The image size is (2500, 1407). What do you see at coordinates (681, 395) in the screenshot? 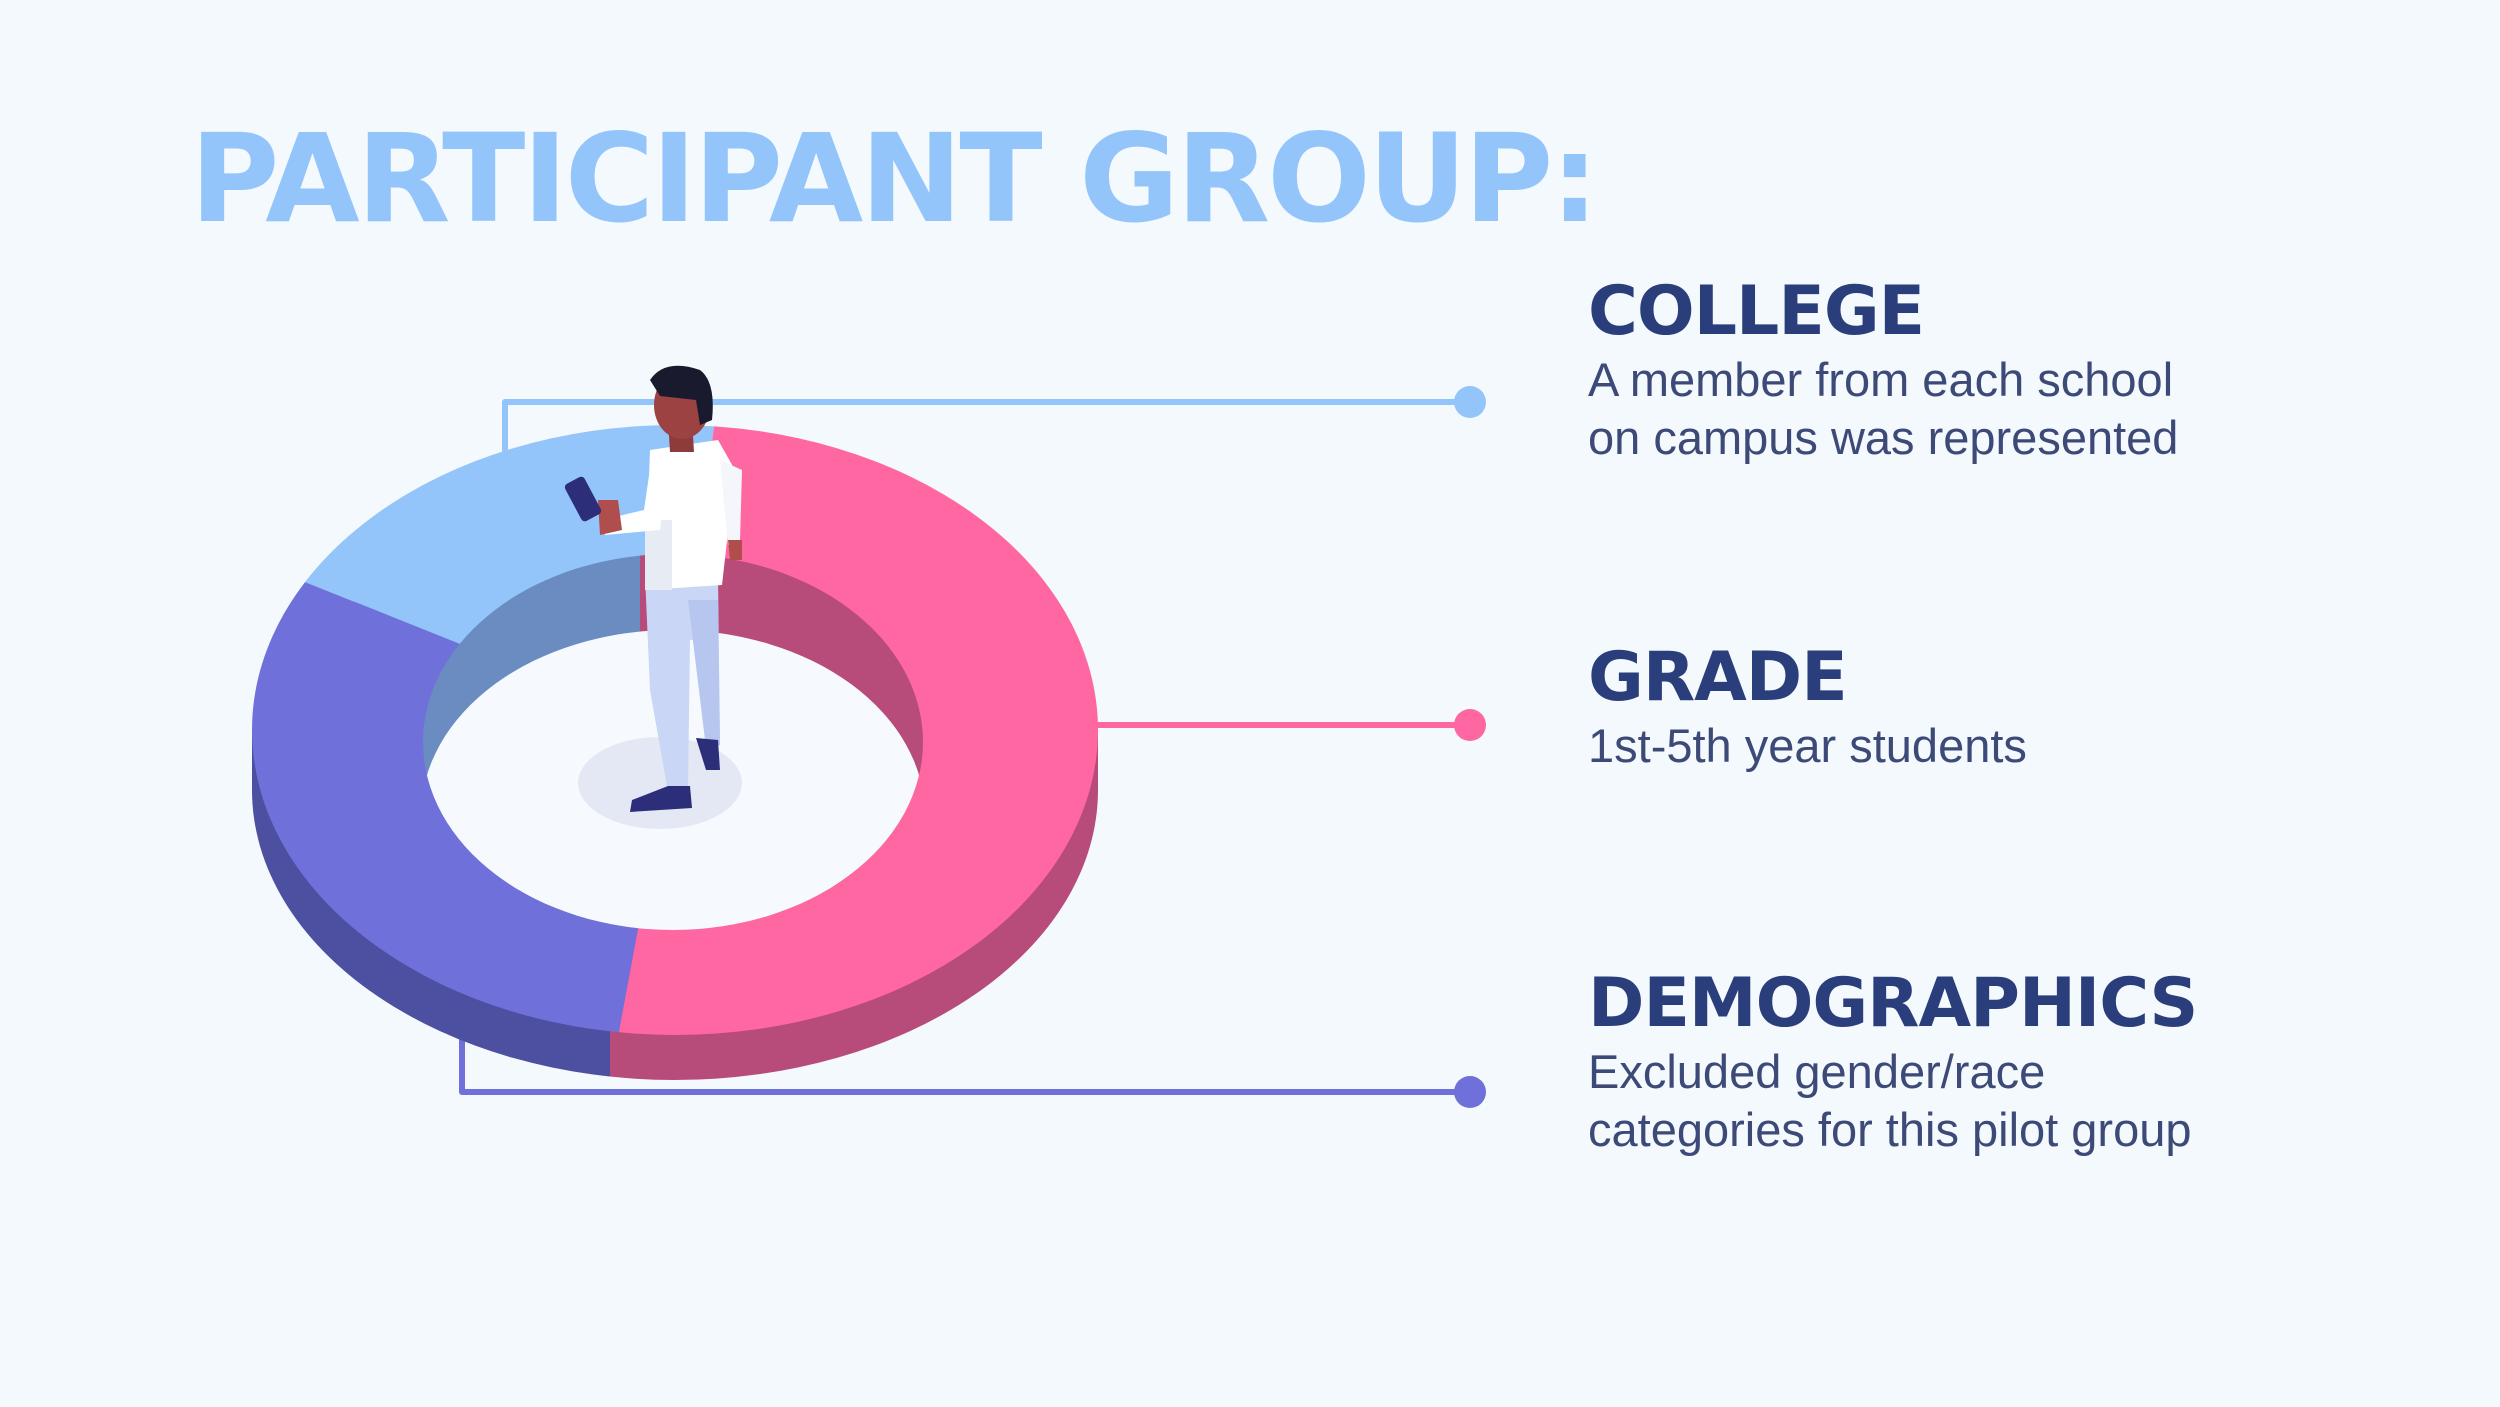
I see `person-hair` at bounding box center [681, 395].